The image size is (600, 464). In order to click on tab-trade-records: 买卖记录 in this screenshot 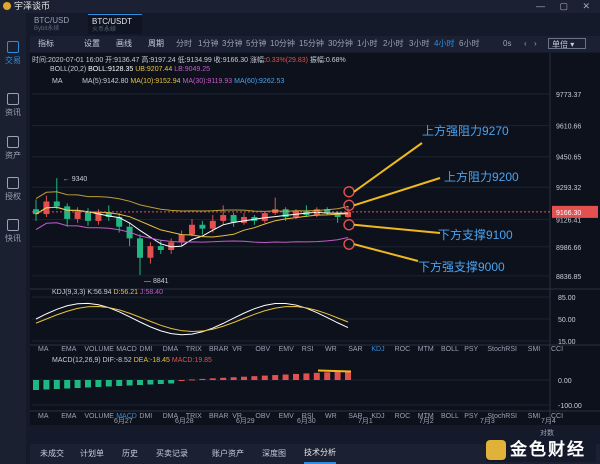, I will do `click(172, 453)`.